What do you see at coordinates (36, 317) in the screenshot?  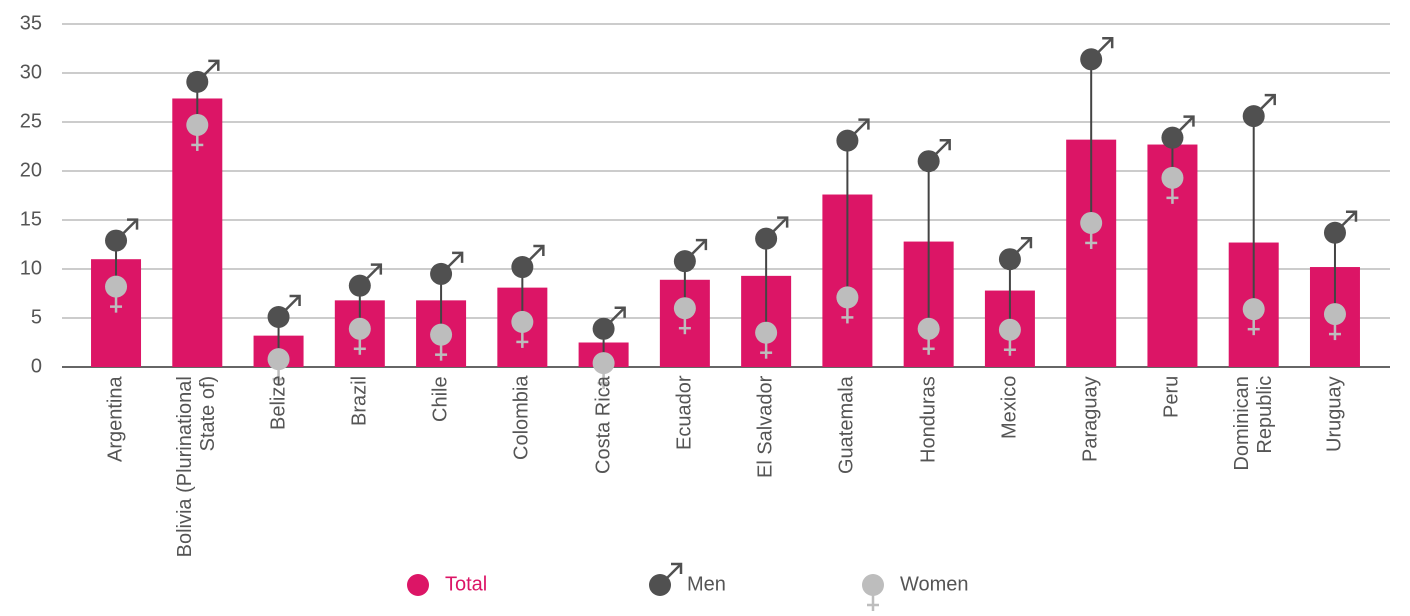 I see `y-tick-label: 5` at bounding box center [36, 317].